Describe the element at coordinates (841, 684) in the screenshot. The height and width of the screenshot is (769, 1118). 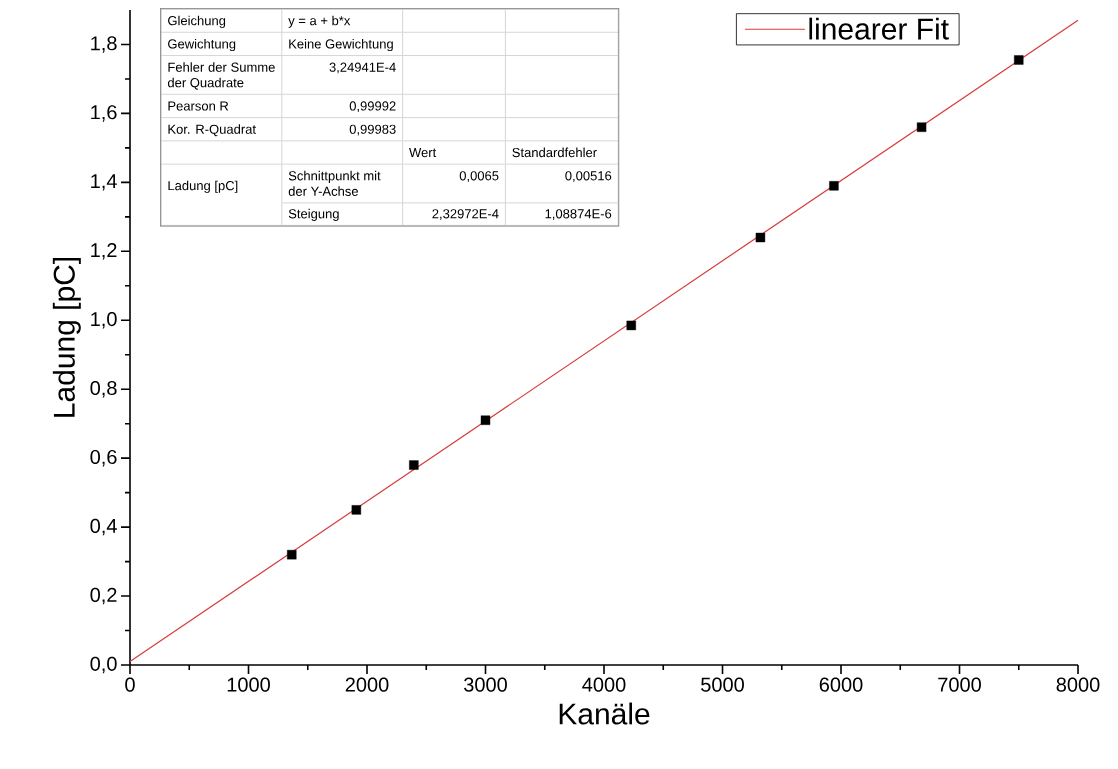
I see `x-tick-label: 6000` at that location.